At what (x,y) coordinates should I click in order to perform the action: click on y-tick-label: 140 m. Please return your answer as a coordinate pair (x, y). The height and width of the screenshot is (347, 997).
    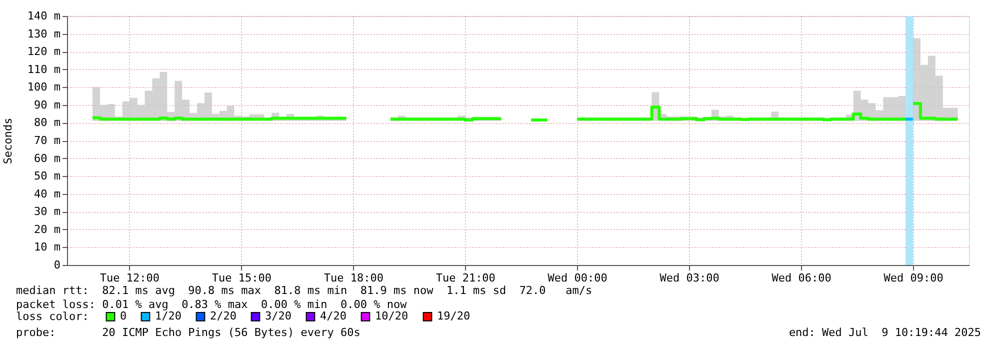
    Looking at the image, I should click on (44, 16).